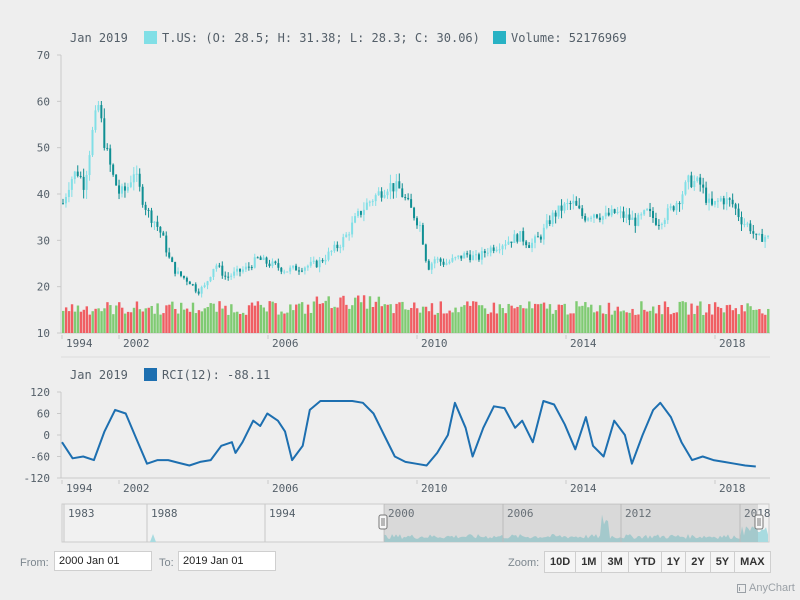 Image resolution: width=800 pixels, height=600 pixels. I want to click on navigator-left-handle, so click(383, 522).